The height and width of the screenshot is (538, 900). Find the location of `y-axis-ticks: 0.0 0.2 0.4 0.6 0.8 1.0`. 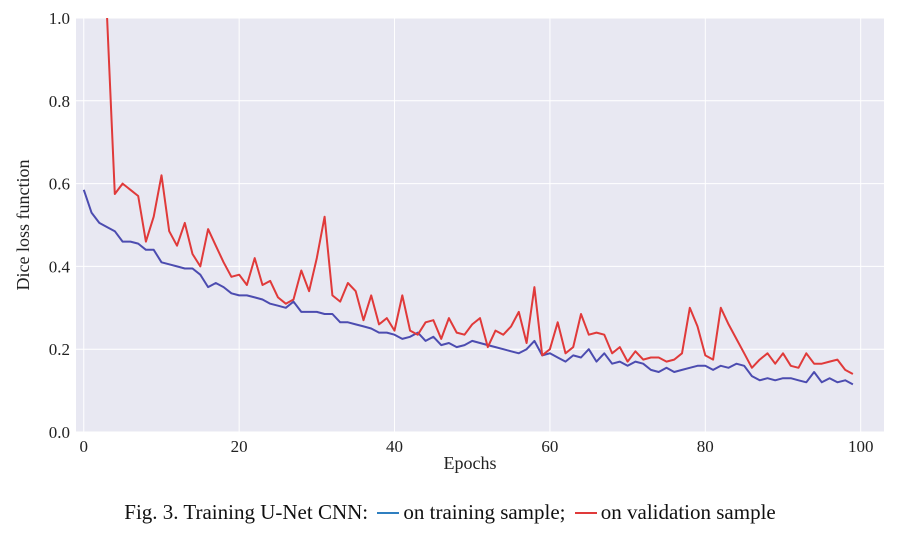

y-axis-ticks: 0.0 0.2 0.4 0.6 0.8 1.0 is located at coordinates (60, 225).